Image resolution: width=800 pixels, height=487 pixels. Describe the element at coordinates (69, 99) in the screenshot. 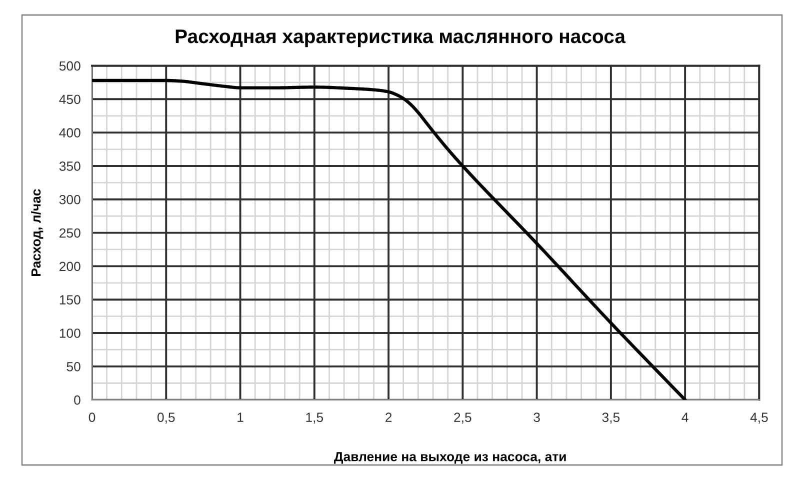

I see `y-tick-label: 450` at that location.